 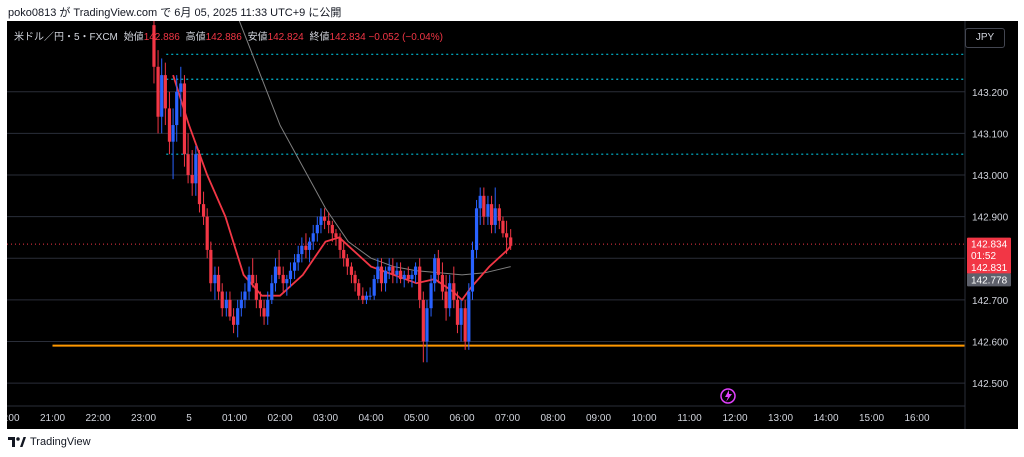 What do you see at coordinates (825, 418) in the screenshot?
I see `time-tick-label: 14:00` at bounding box center [825, 418].